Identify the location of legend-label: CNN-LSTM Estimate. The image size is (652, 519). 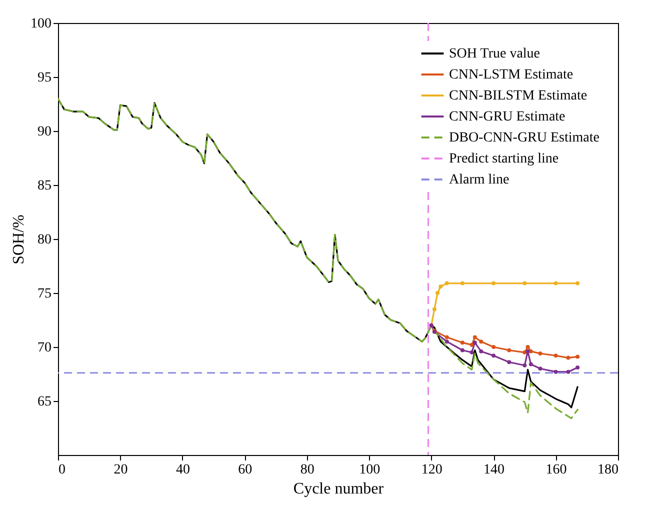
(511, 75).